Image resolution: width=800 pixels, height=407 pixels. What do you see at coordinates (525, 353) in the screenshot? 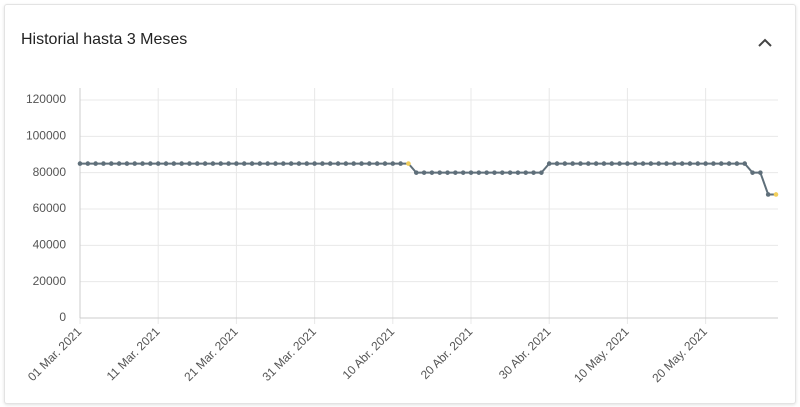
I see `x-tick-label: 30 Abr. 2021` at bounding box center [525, 353].